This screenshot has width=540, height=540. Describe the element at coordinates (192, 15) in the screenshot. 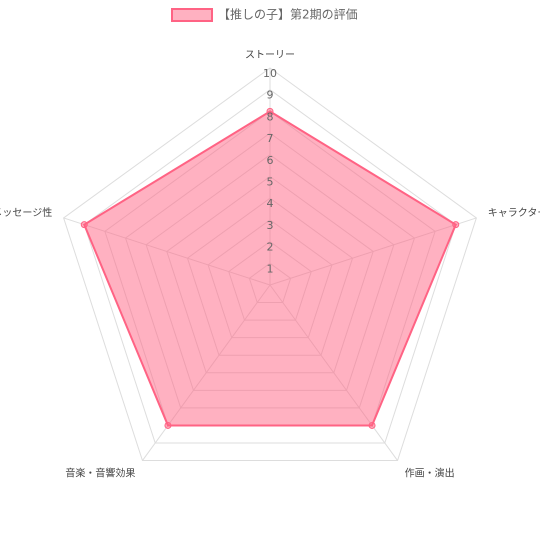

I see `legend-swatch` at that location.